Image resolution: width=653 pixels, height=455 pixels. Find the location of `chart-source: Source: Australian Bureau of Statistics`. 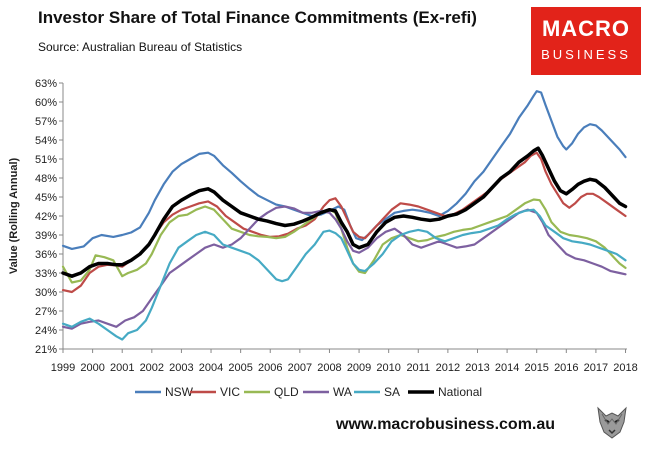

chart-source: Source: Australian Bureau of Statistics is located at coordinates (140, 47).